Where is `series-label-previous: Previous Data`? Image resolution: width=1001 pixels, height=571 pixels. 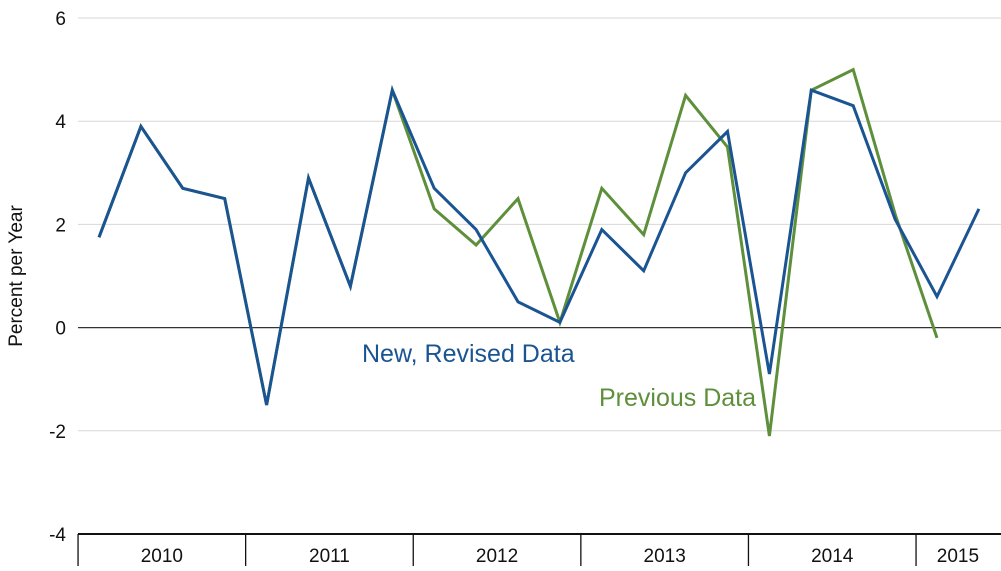 series-label-previous: Previous Data is located at coordinates (677, 398).